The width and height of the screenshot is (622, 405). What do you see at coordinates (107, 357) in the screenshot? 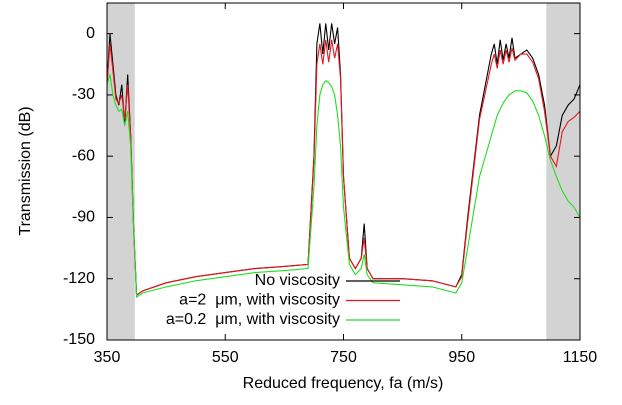
I see `x-tick-label: 350` at bounding box center [107, 357].